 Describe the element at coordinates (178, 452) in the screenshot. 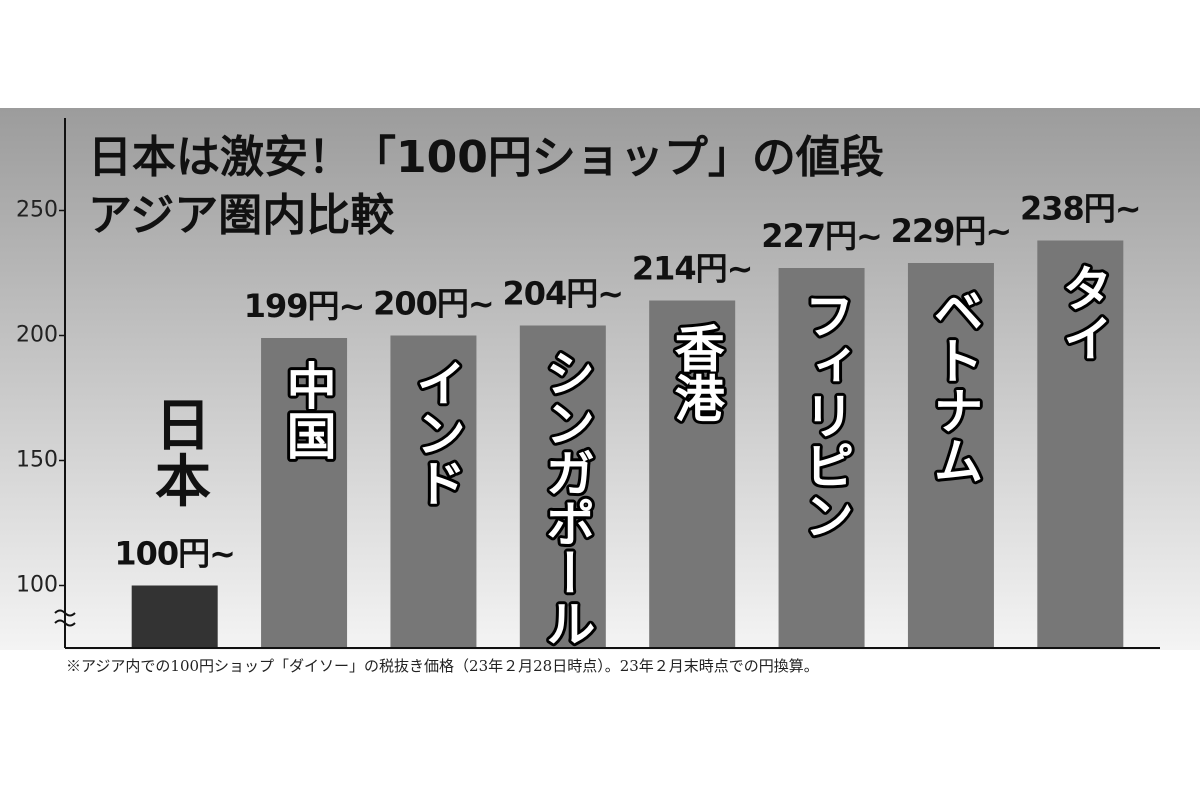

I see `category-label: 日本` at that location.